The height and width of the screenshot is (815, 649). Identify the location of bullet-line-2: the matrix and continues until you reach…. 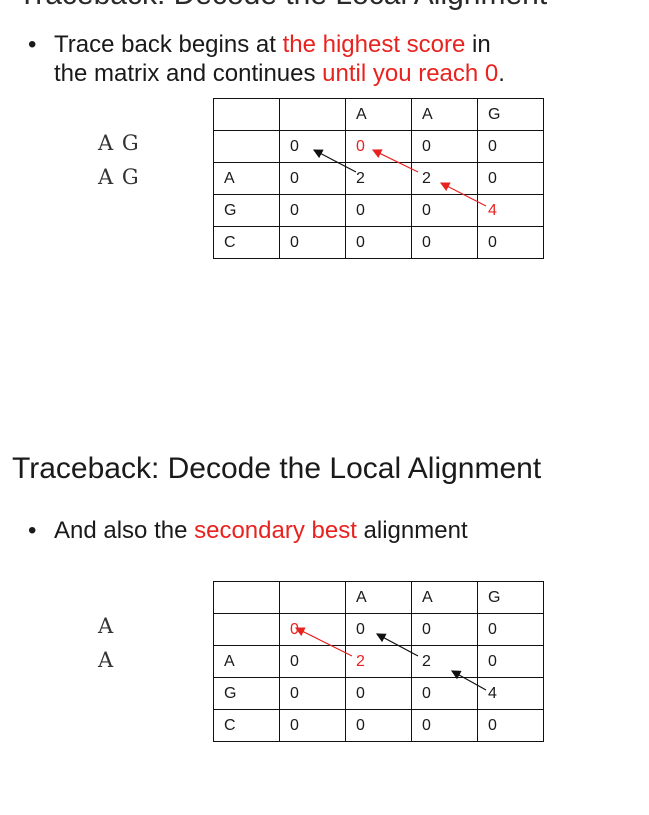
(279, 73).